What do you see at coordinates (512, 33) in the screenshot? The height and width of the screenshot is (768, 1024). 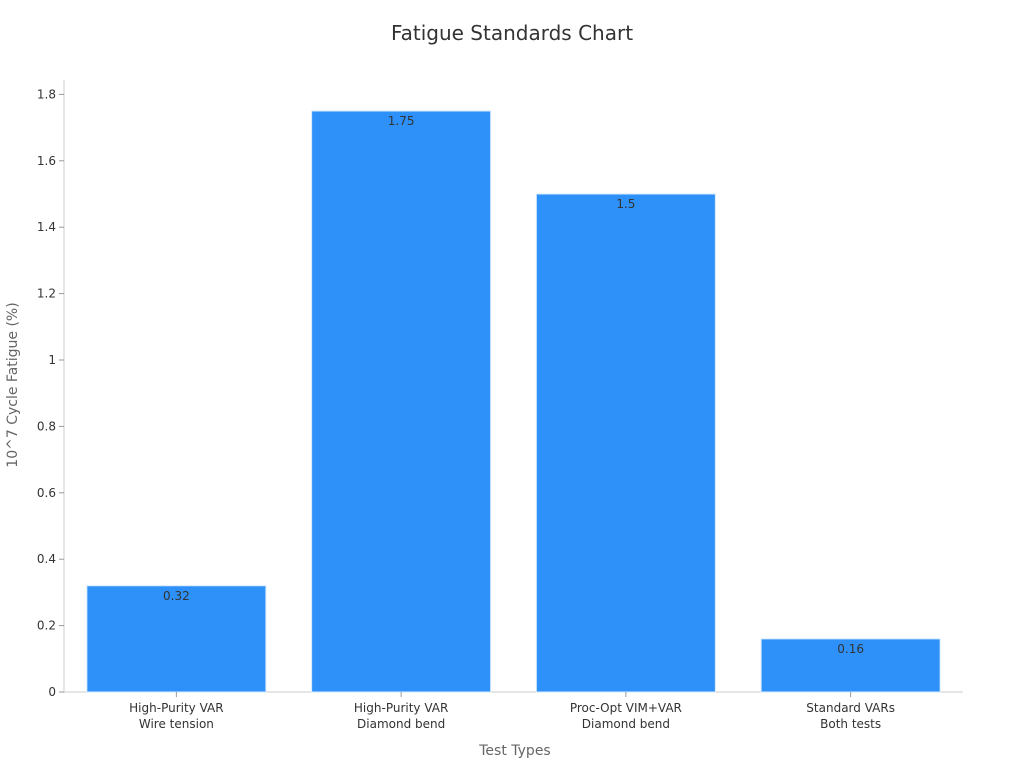 I see `chart-title: Fatigue Standards Chart` at bounding box center [512, 33].